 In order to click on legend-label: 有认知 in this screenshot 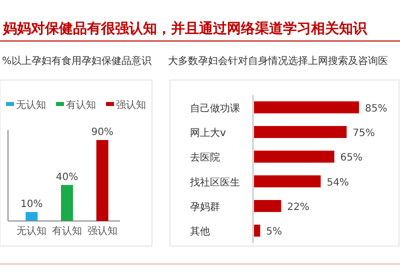, I will do `click(81, 105)`.